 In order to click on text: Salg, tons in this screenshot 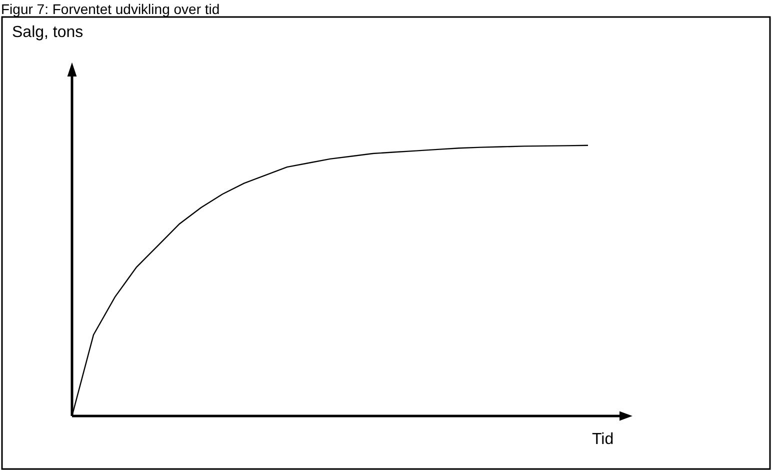, I will do `click(48, 32)`.